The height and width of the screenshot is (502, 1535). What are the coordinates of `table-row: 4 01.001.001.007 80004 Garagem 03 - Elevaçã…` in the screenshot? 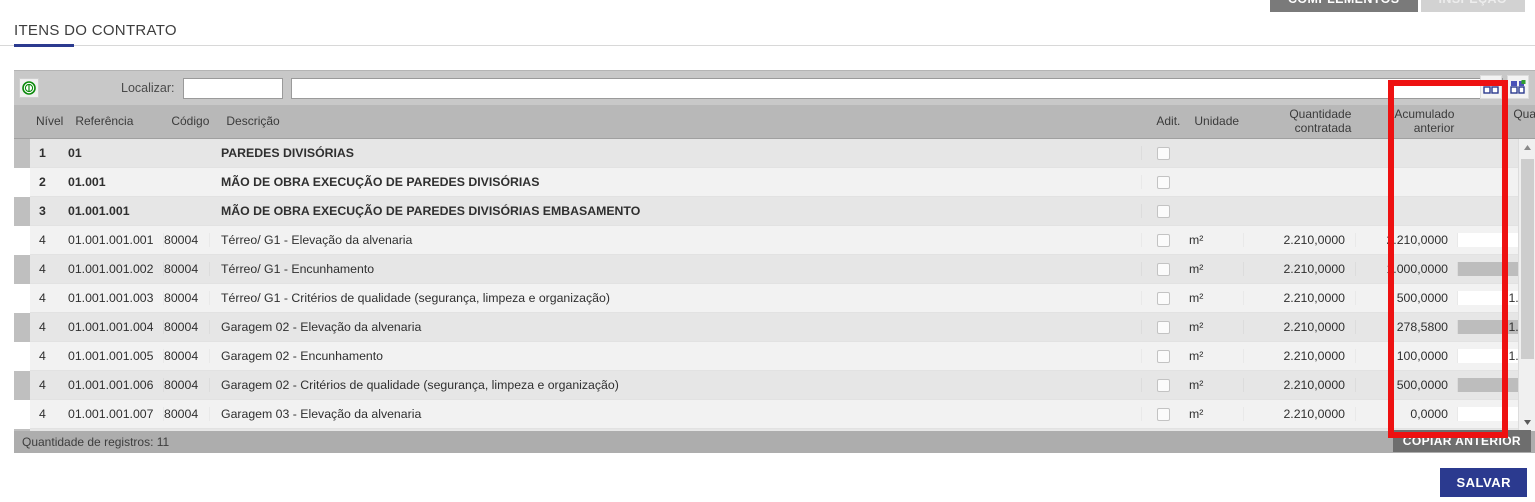 It's located at (774, 414).